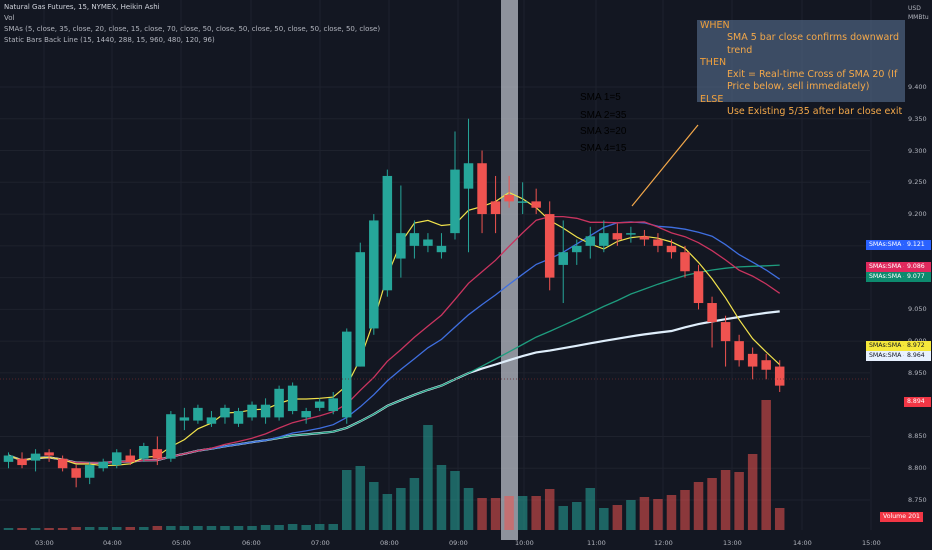  What do you see at coordinates (112, 543) in the screenshot?
I see `time-axis-label: 04:00` at bounding box center [112, 543].